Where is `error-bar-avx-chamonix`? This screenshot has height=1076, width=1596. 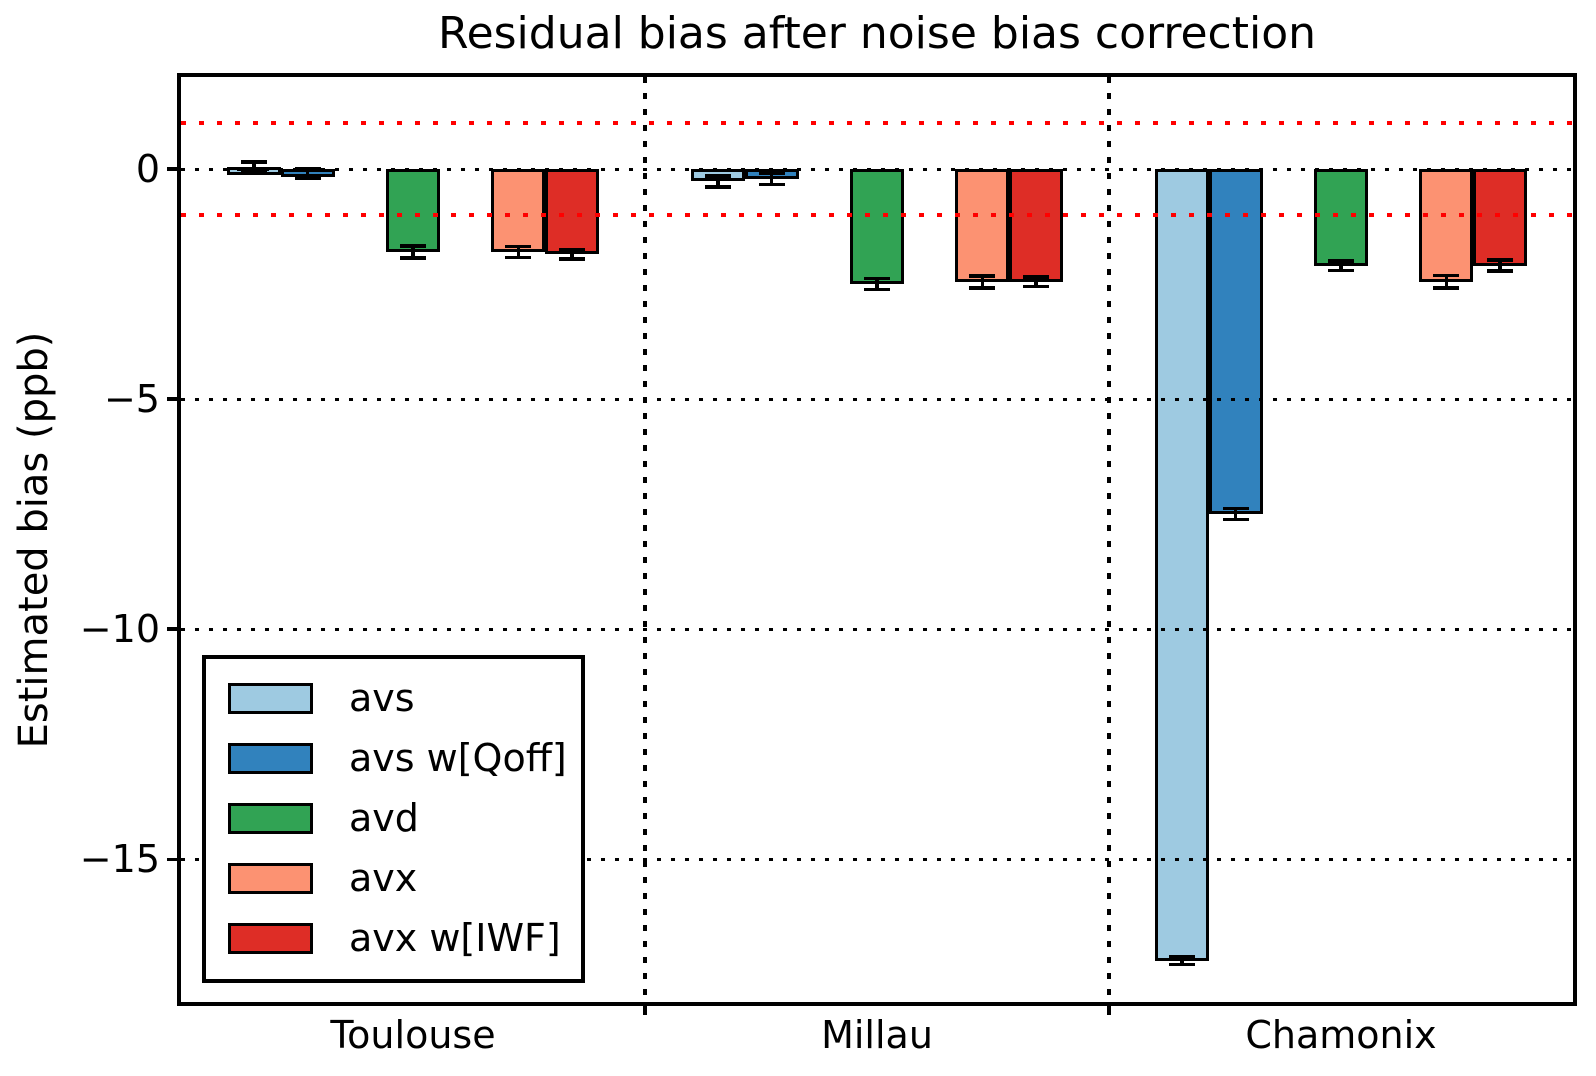 error-bar-avx-chamonix is located at coordinates (1446, 282).